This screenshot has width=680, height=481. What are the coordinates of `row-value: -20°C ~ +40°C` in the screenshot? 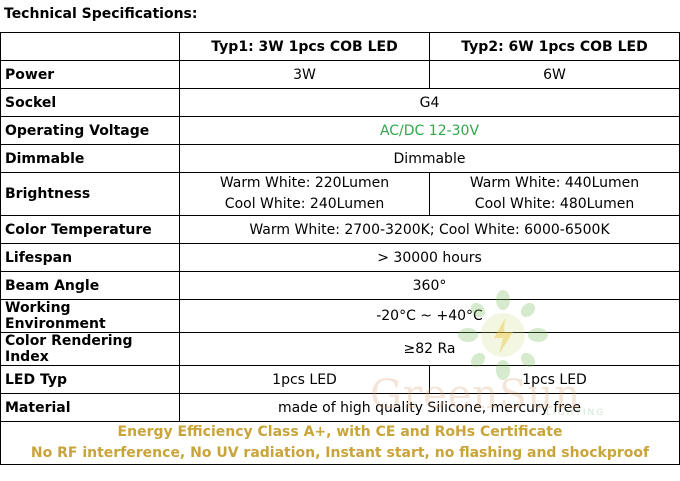 It's located at (429, 316).